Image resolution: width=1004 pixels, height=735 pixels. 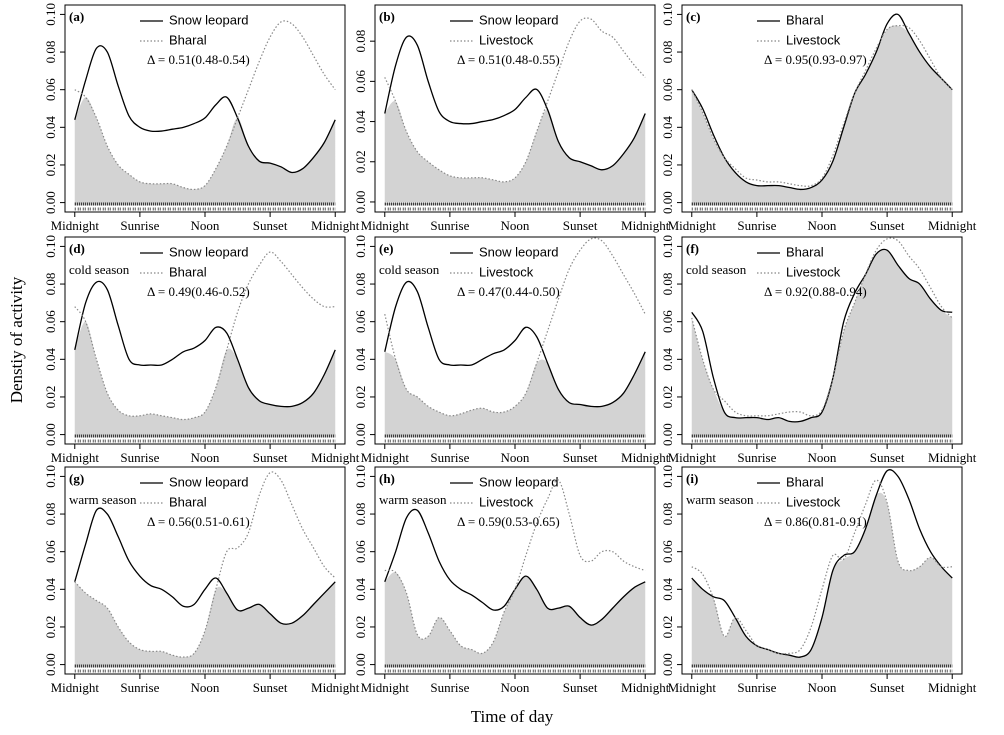 What do you see at coordinates (815, 291) in the screenshot?
I see `overlap-annotation: Δ = 0.92(0.88-0.94)` at bounding box center [815, 291].